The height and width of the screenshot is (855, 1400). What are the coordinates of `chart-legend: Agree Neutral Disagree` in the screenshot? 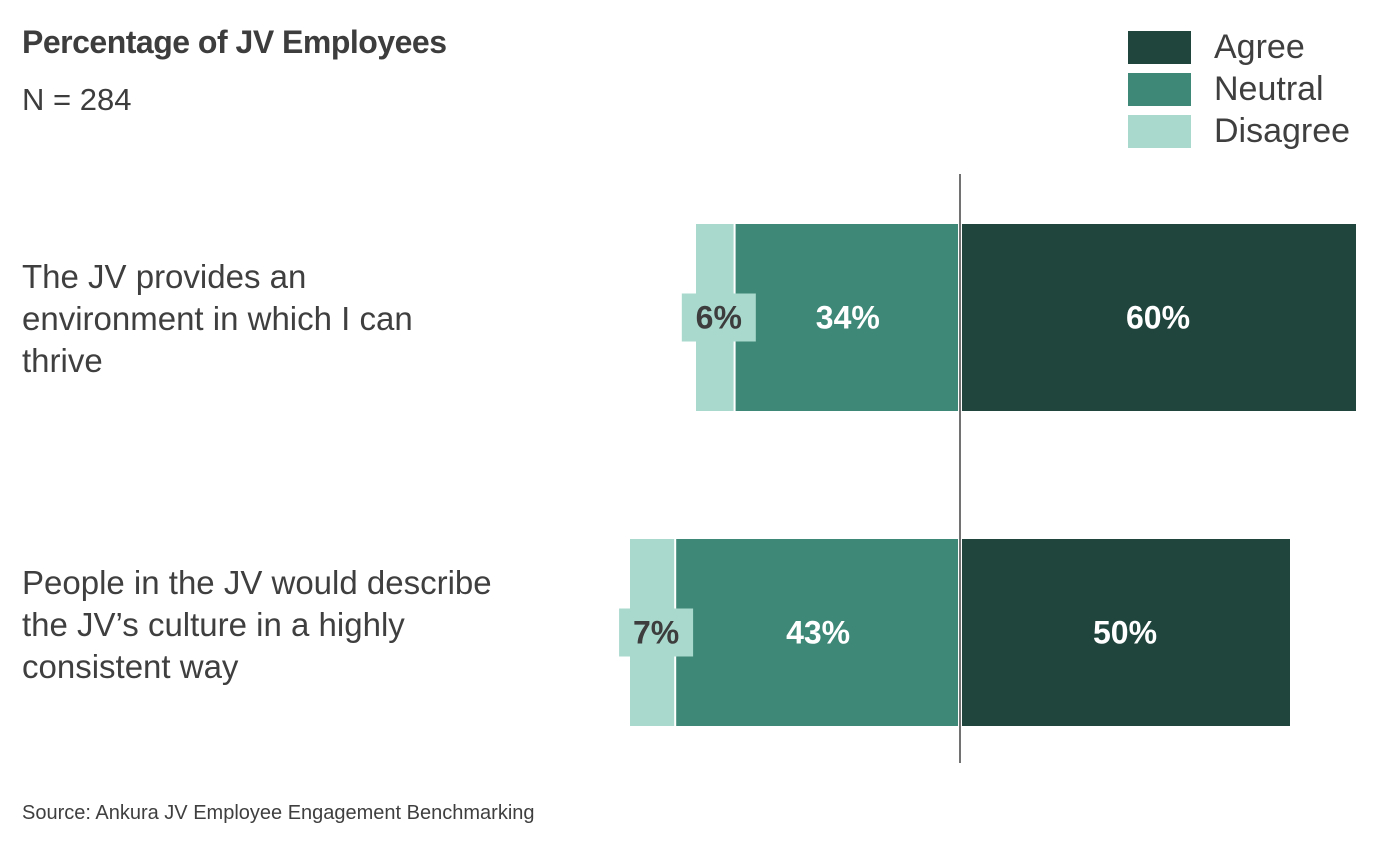 It's located at (1258, 89).